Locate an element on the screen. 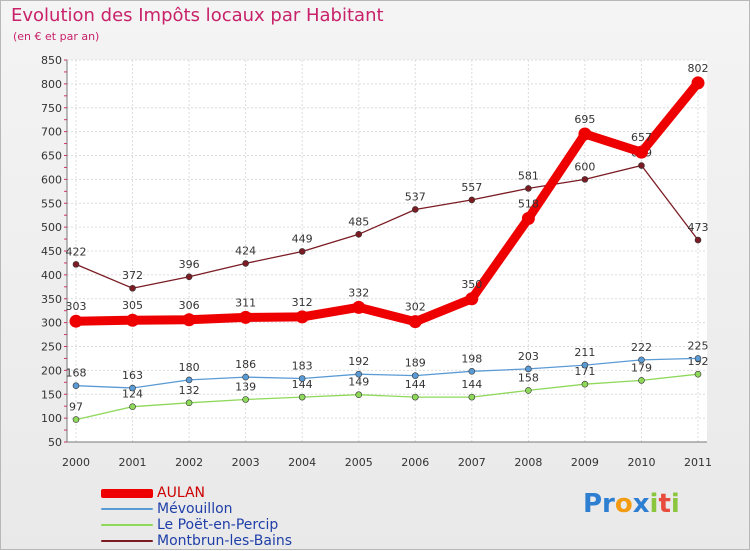  legend-label: Montbrun-les-Bains is located at coordinates (225, 541).